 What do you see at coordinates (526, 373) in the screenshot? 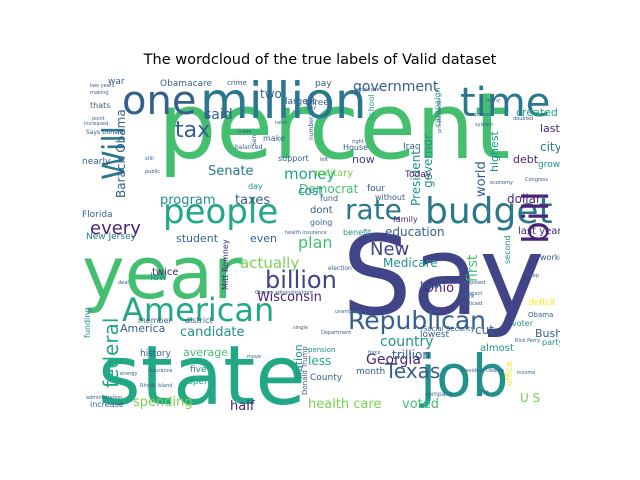
I see `word-income: income` at bounding box center [526, 373].